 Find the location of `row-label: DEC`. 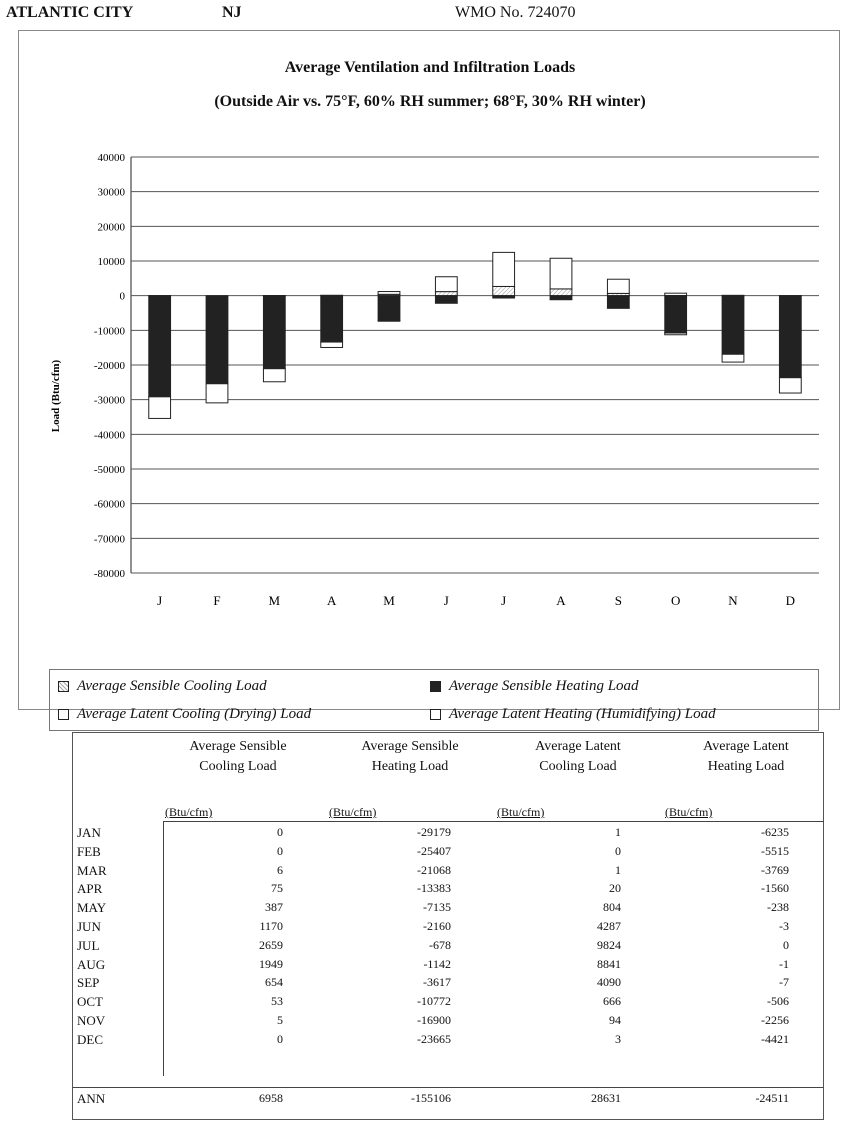

row-label: DEC is located at coordinates (90, 1039).